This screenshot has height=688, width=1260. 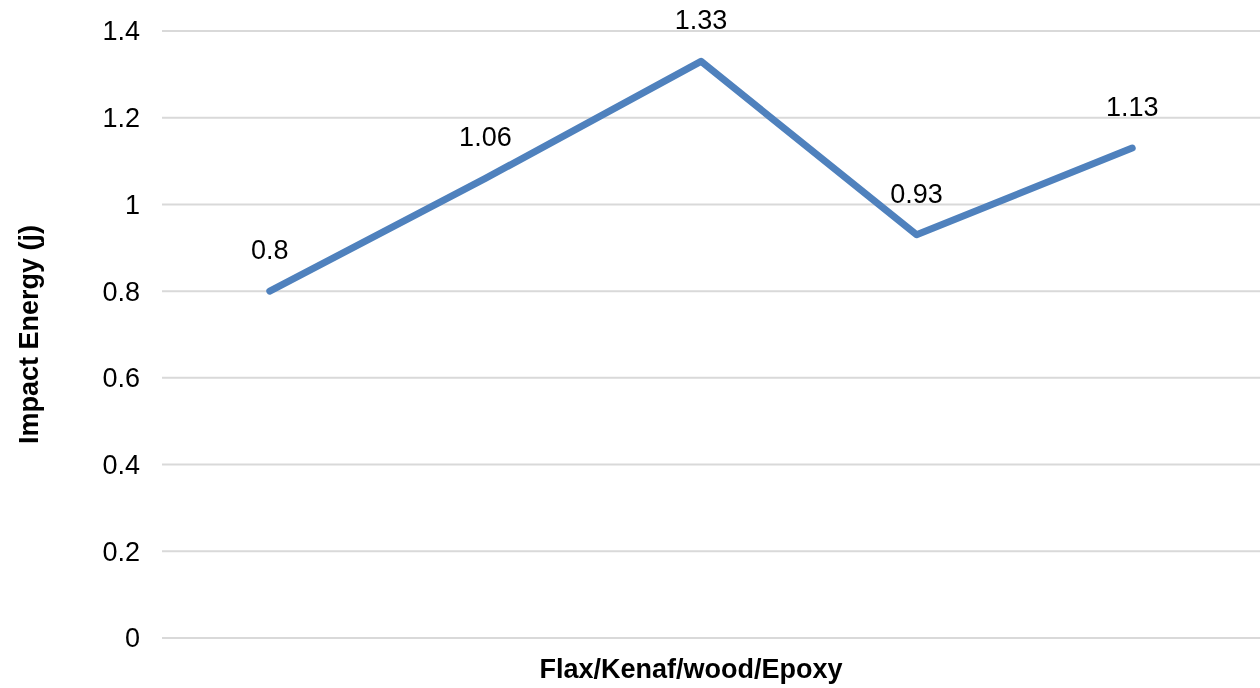 I want to click on y-tick-label: 1.4, so click(x=121, y=31).